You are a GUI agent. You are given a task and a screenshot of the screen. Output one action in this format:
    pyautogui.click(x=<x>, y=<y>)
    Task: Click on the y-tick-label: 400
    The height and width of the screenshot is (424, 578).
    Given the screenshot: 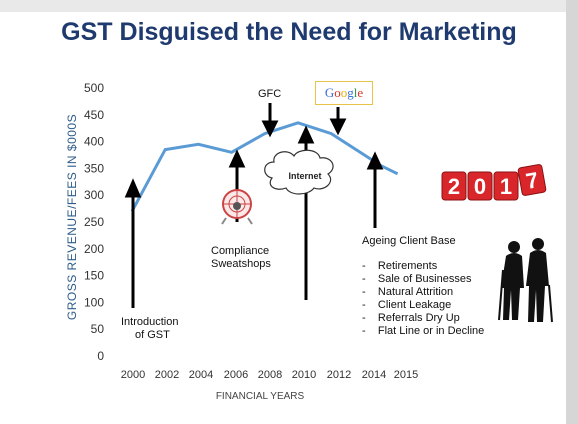 What is the action you would take?
    pyautogui.click(x=94, y=142)
    